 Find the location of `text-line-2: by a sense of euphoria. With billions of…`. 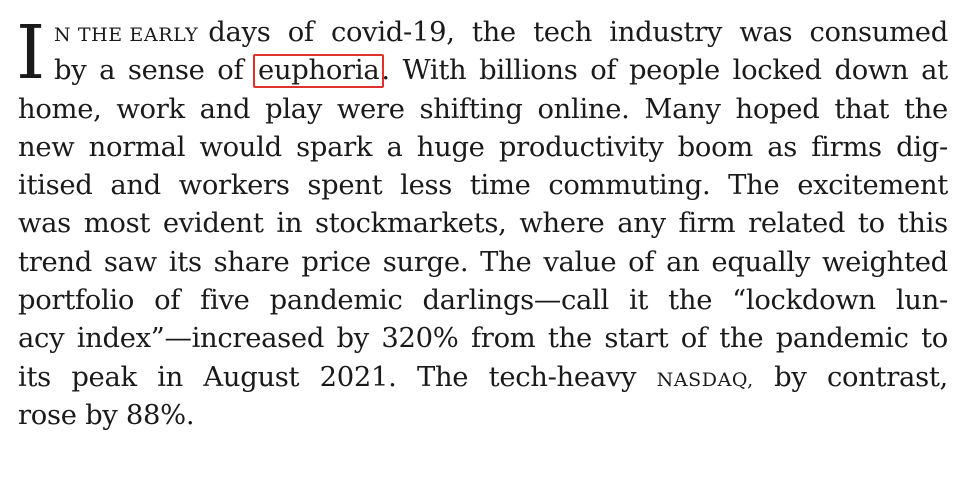

text-line-2: by a sense of euphoria. With billions of… is located at coordinates (483, 71).